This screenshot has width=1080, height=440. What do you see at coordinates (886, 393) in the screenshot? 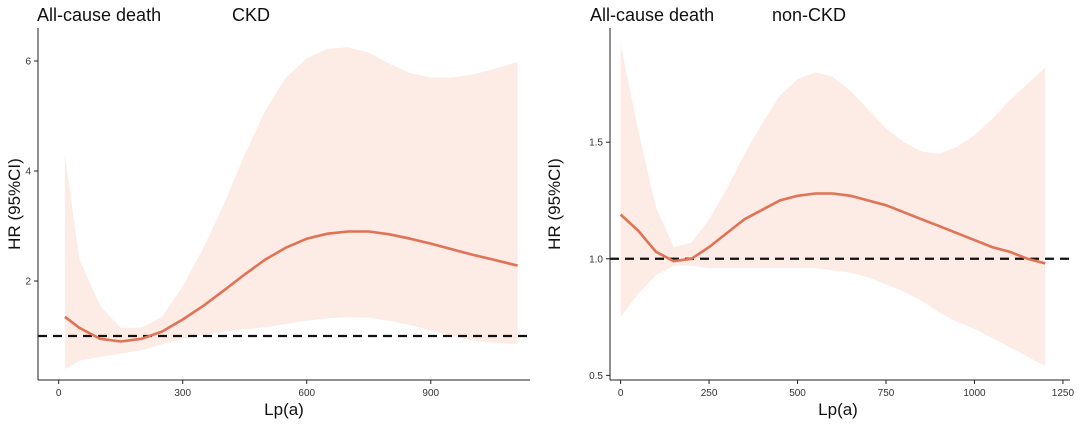
I see `x-tick-label: 750` at bounding box center [886, 393].